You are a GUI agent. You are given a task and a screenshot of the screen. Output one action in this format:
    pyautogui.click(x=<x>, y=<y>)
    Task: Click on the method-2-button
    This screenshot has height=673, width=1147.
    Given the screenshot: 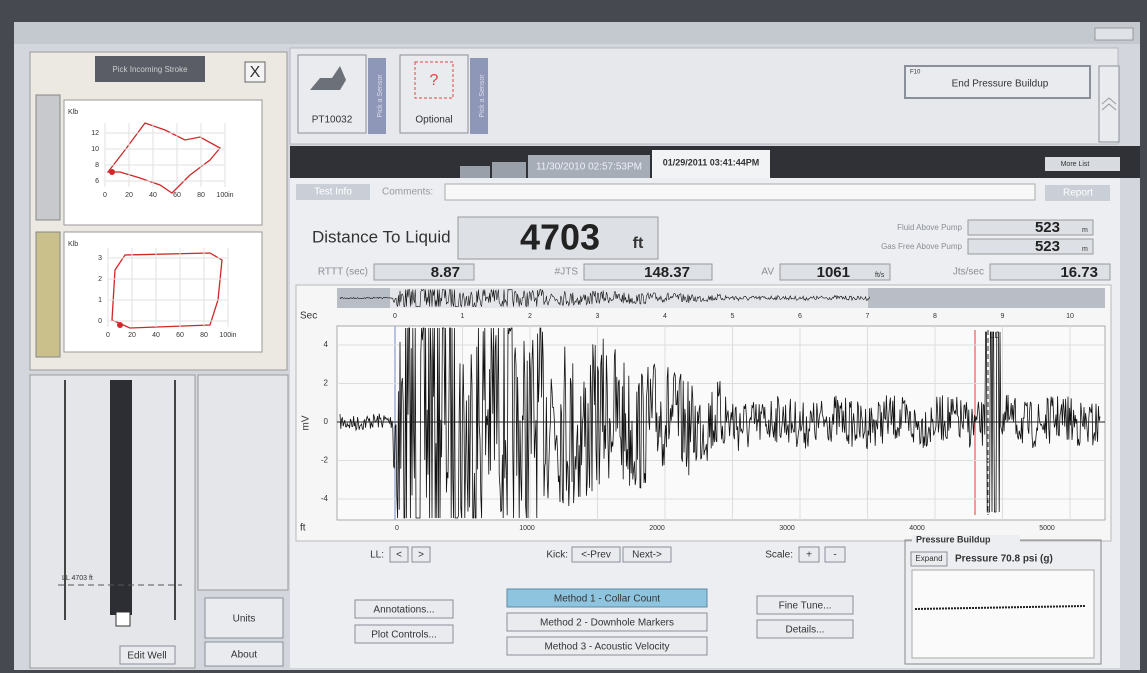 What is the action you would take?
    pyautogui.click(x=607, y=622)
    